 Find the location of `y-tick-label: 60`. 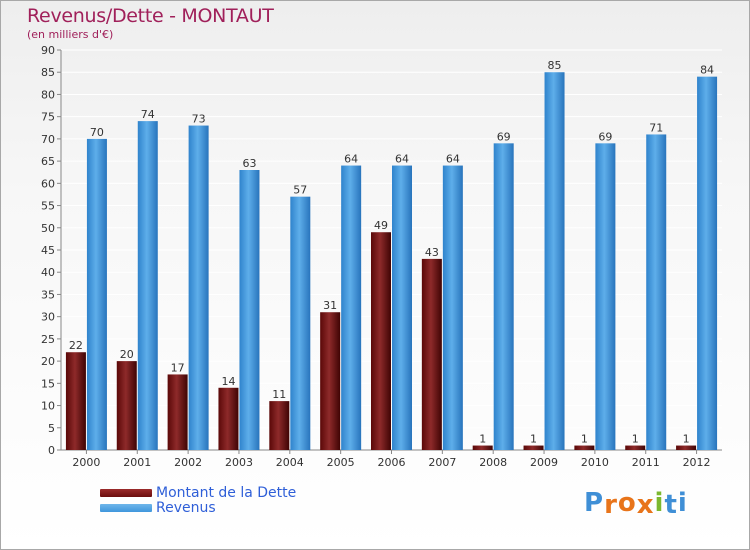

y-tick-label: 60 is located at coordinates (48, 183).